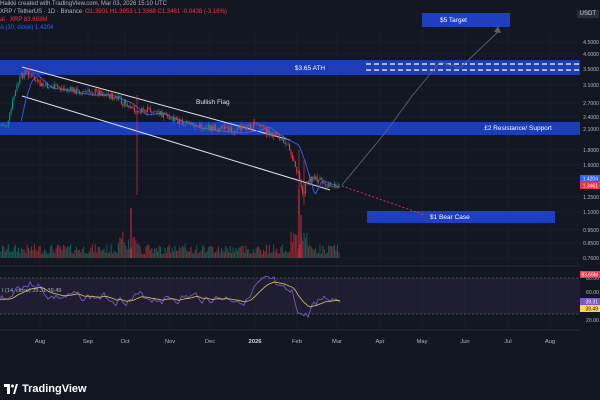 The image size is (600, 400). Describe the element at coordinates (40, 342) in the screenshot. I see `time-tick-label: Aug` at that location.